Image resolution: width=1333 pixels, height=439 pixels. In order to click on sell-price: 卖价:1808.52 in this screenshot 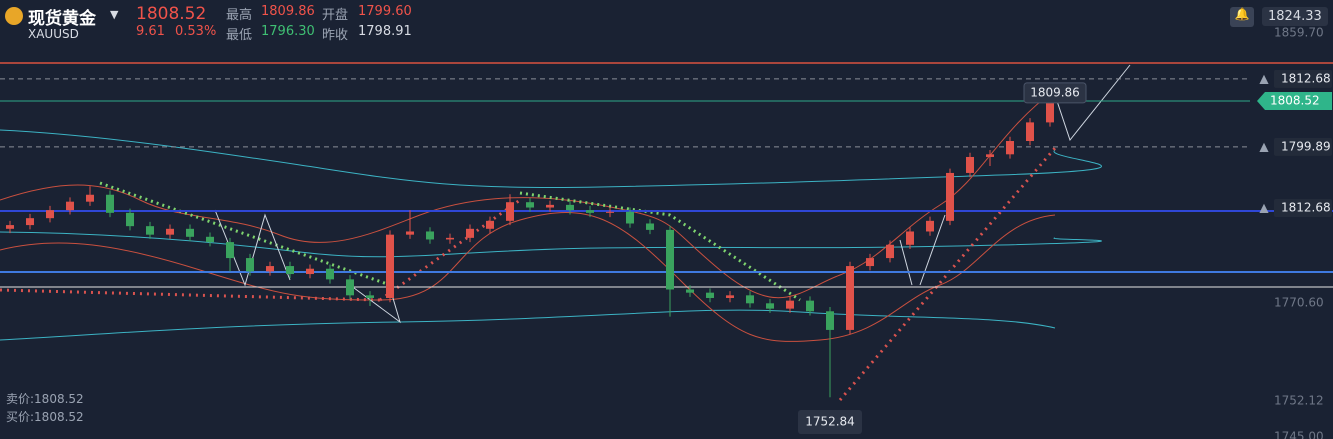, I will do `click(45, 399)`.